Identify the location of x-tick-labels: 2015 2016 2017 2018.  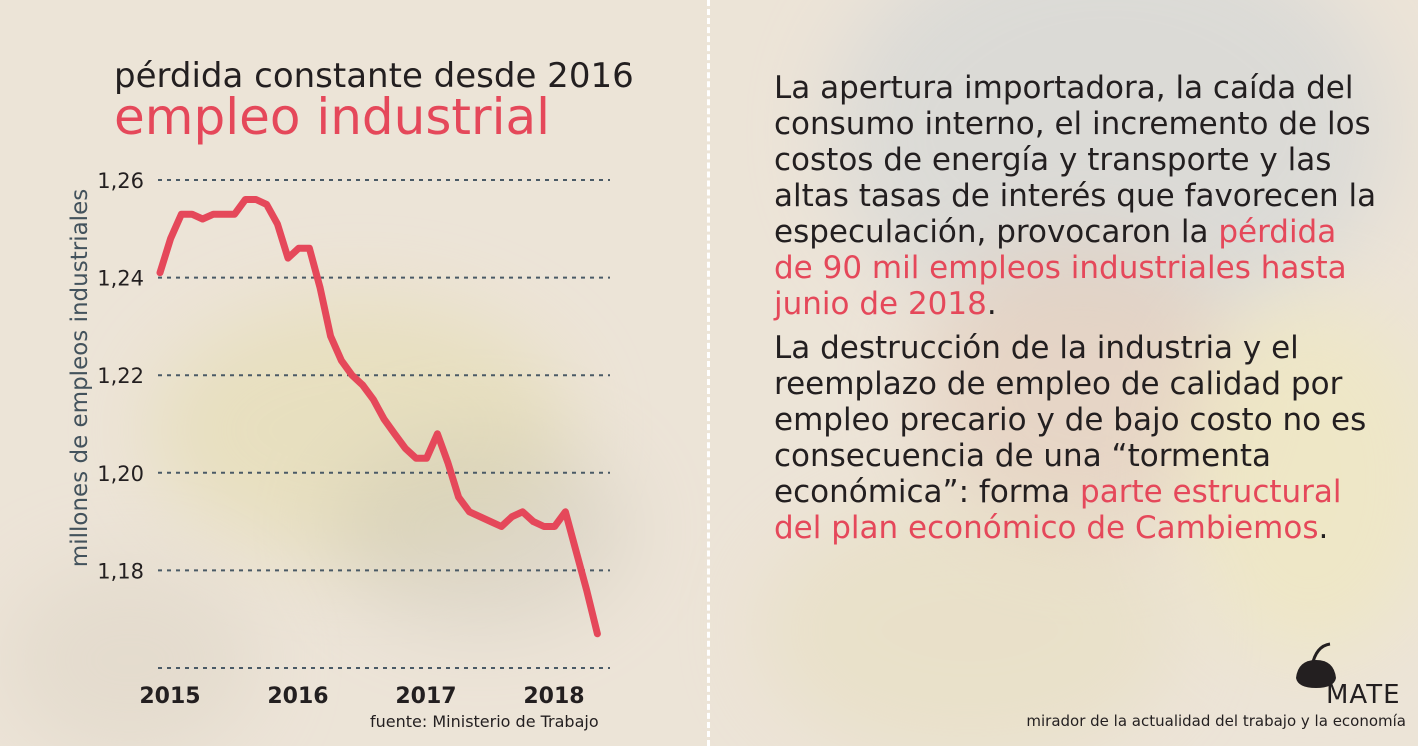
(361, 696).